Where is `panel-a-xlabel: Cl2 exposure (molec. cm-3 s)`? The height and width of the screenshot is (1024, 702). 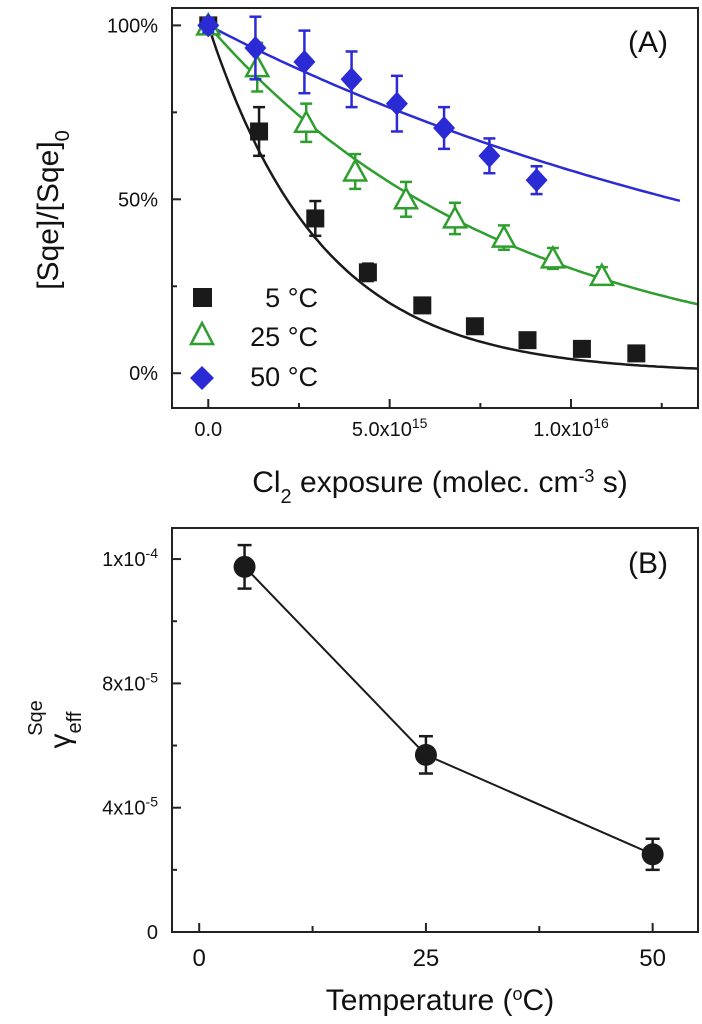
panel-a-xlabel: Cl2 exposure (molec. cm-3 s) is located at coordinates (440, 487).